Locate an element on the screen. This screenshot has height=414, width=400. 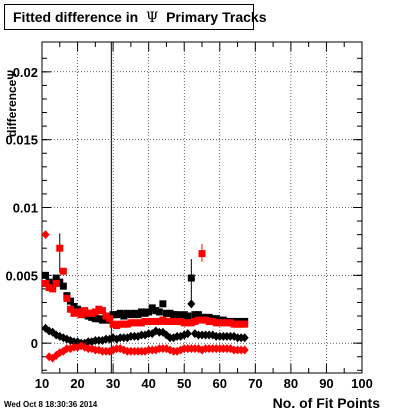
chart-title: Fitted difference in Ψ Primary Tracks is located at coordinates (139, 17).